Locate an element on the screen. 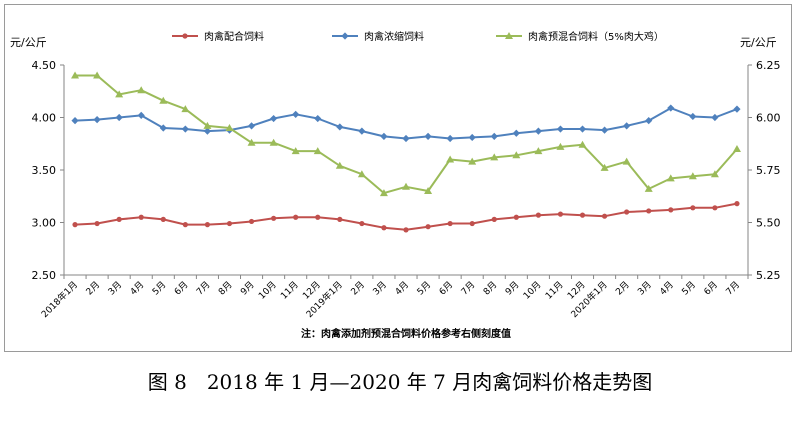 This screenshot has height=421, width=800. right-tick-label: 5.75 is located at coordinates (768, 170).